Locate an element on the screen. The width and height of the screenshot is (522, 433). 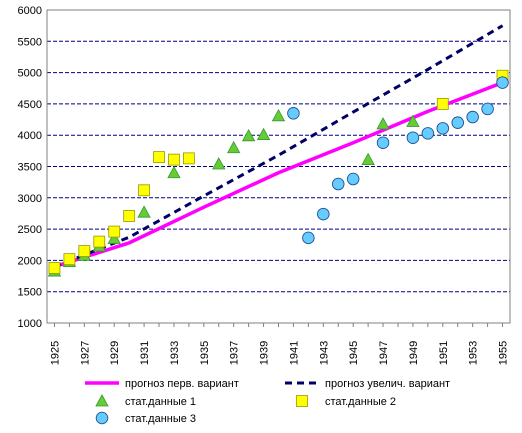
y-tick-label: 5000 is located at coordinates (30, 74).